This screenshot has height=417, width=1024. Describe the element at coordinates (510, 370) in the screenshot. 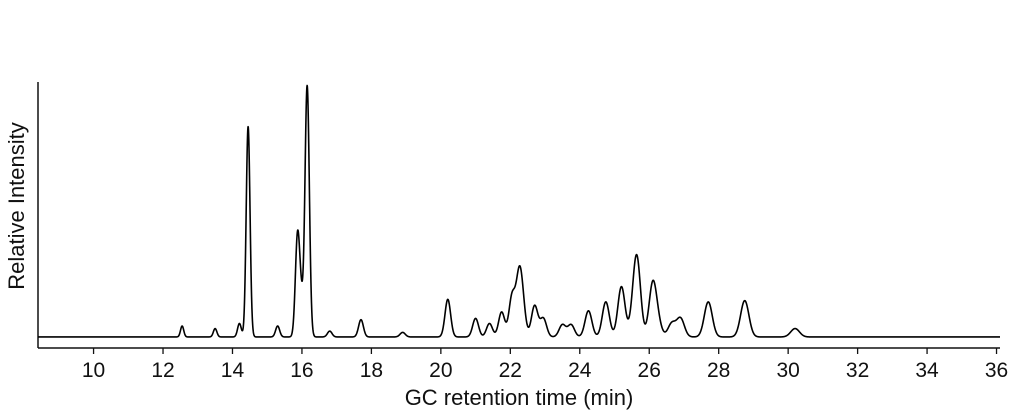

I see `x-tick-label-22: 22` at that location.